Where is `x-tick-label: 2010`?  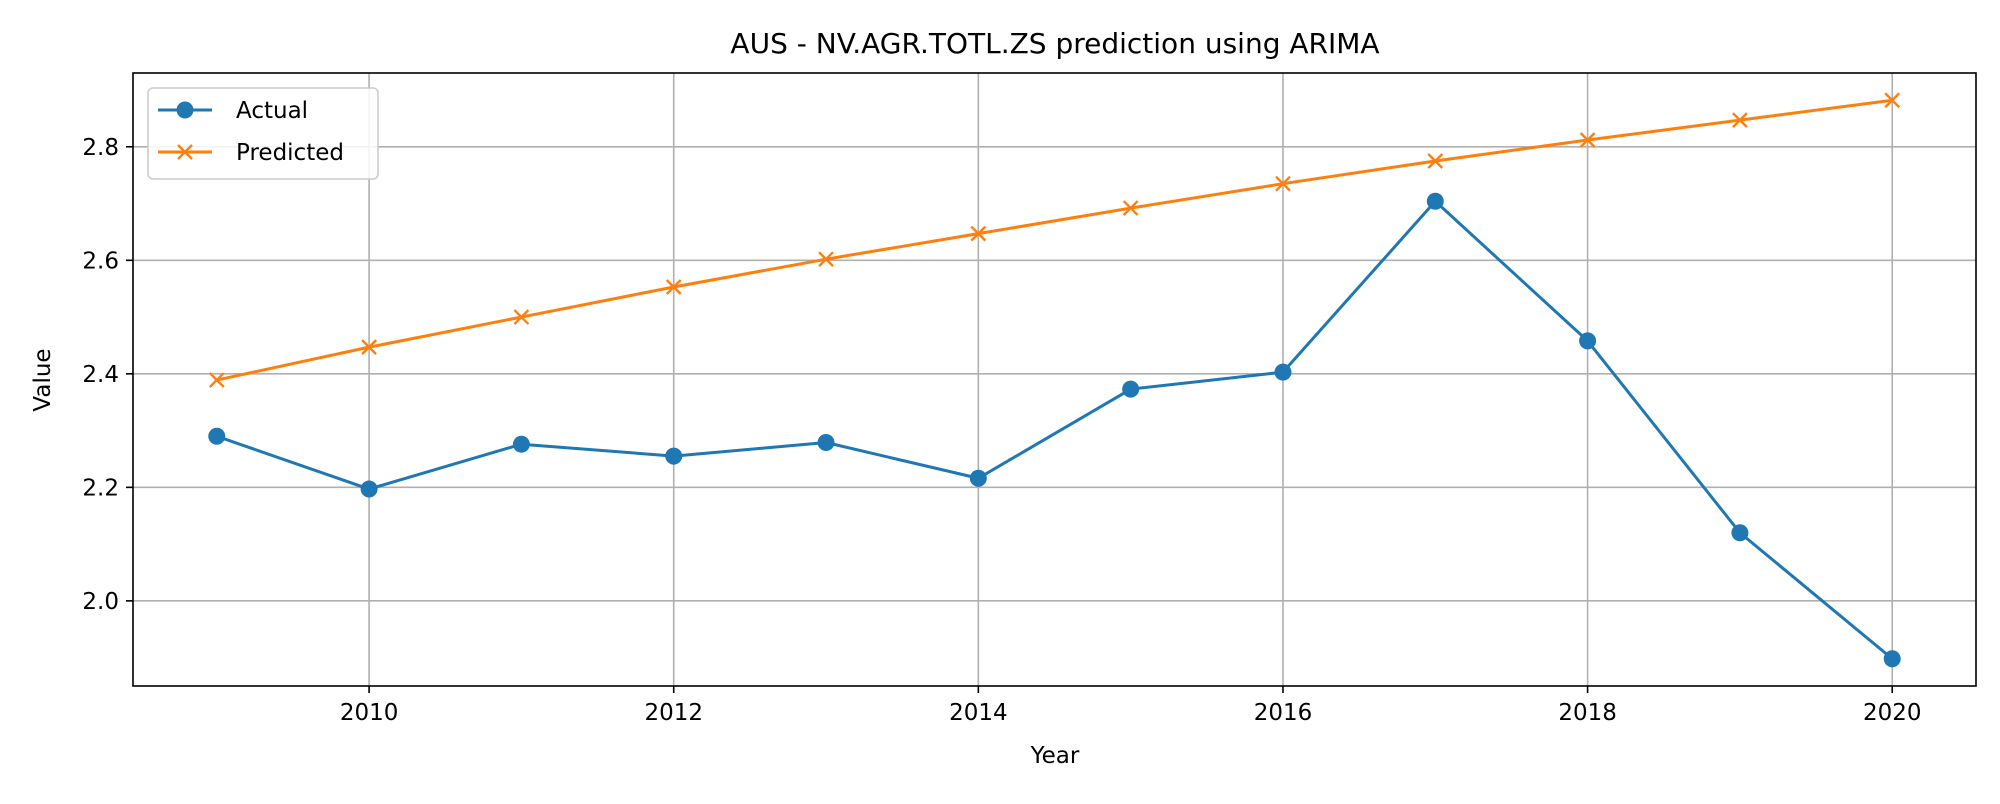 x-tick-label: 2010 is located at coordinates (369, 713).